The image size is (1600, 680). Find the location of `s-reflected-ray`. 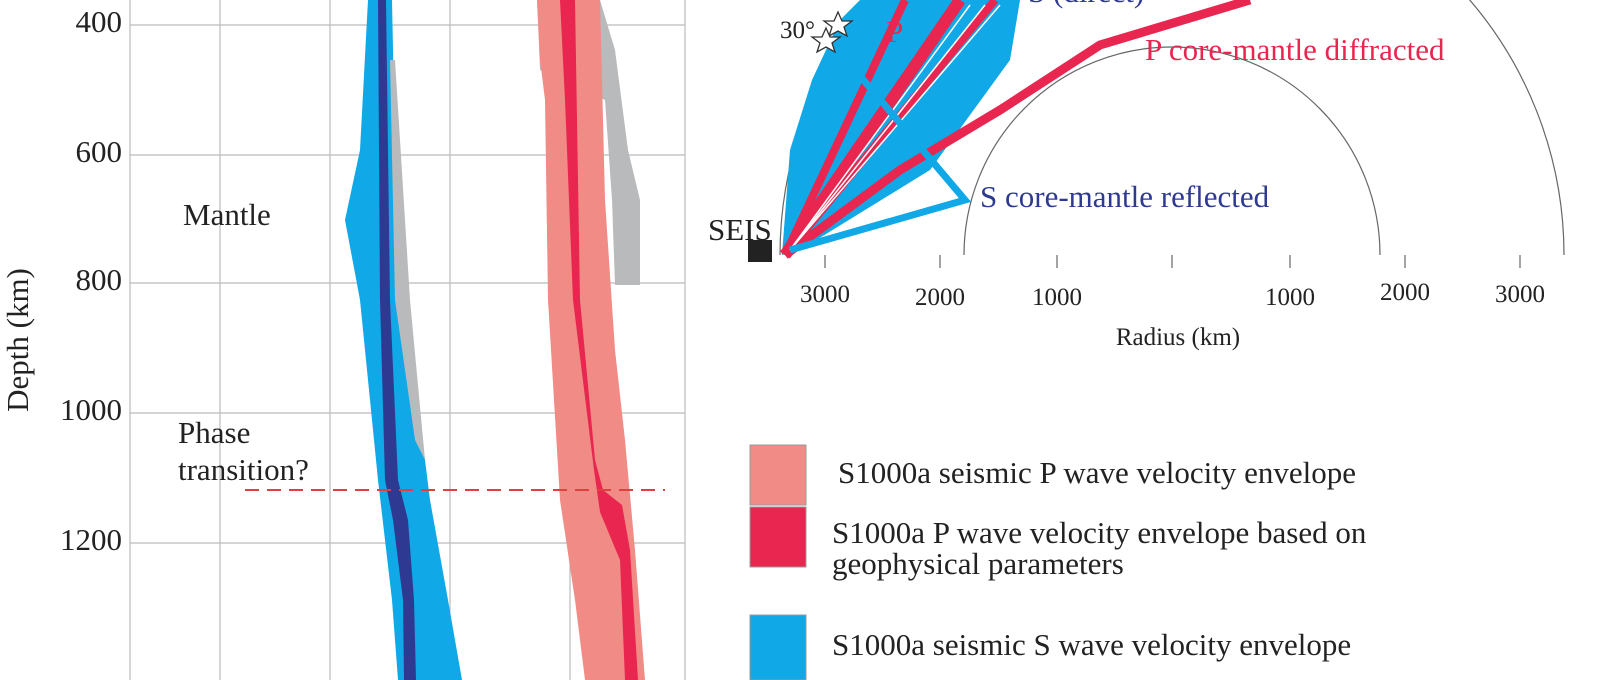

s-reflected-ray is located at coordinates (880, 160).